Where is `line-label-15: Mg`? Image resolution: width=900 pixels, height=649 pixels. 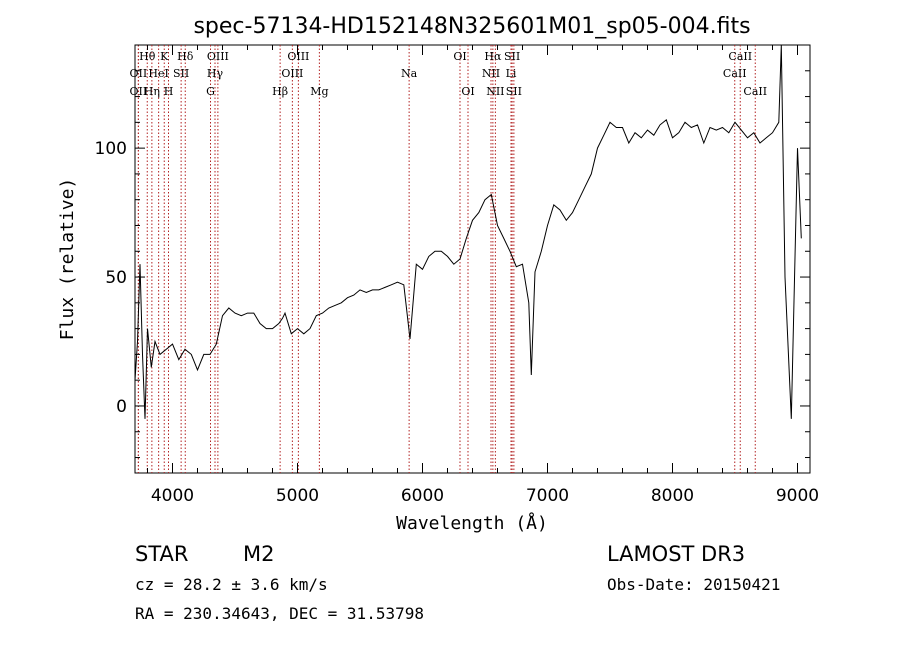 line-label-15: Mg is located at coordinates (319, 91).